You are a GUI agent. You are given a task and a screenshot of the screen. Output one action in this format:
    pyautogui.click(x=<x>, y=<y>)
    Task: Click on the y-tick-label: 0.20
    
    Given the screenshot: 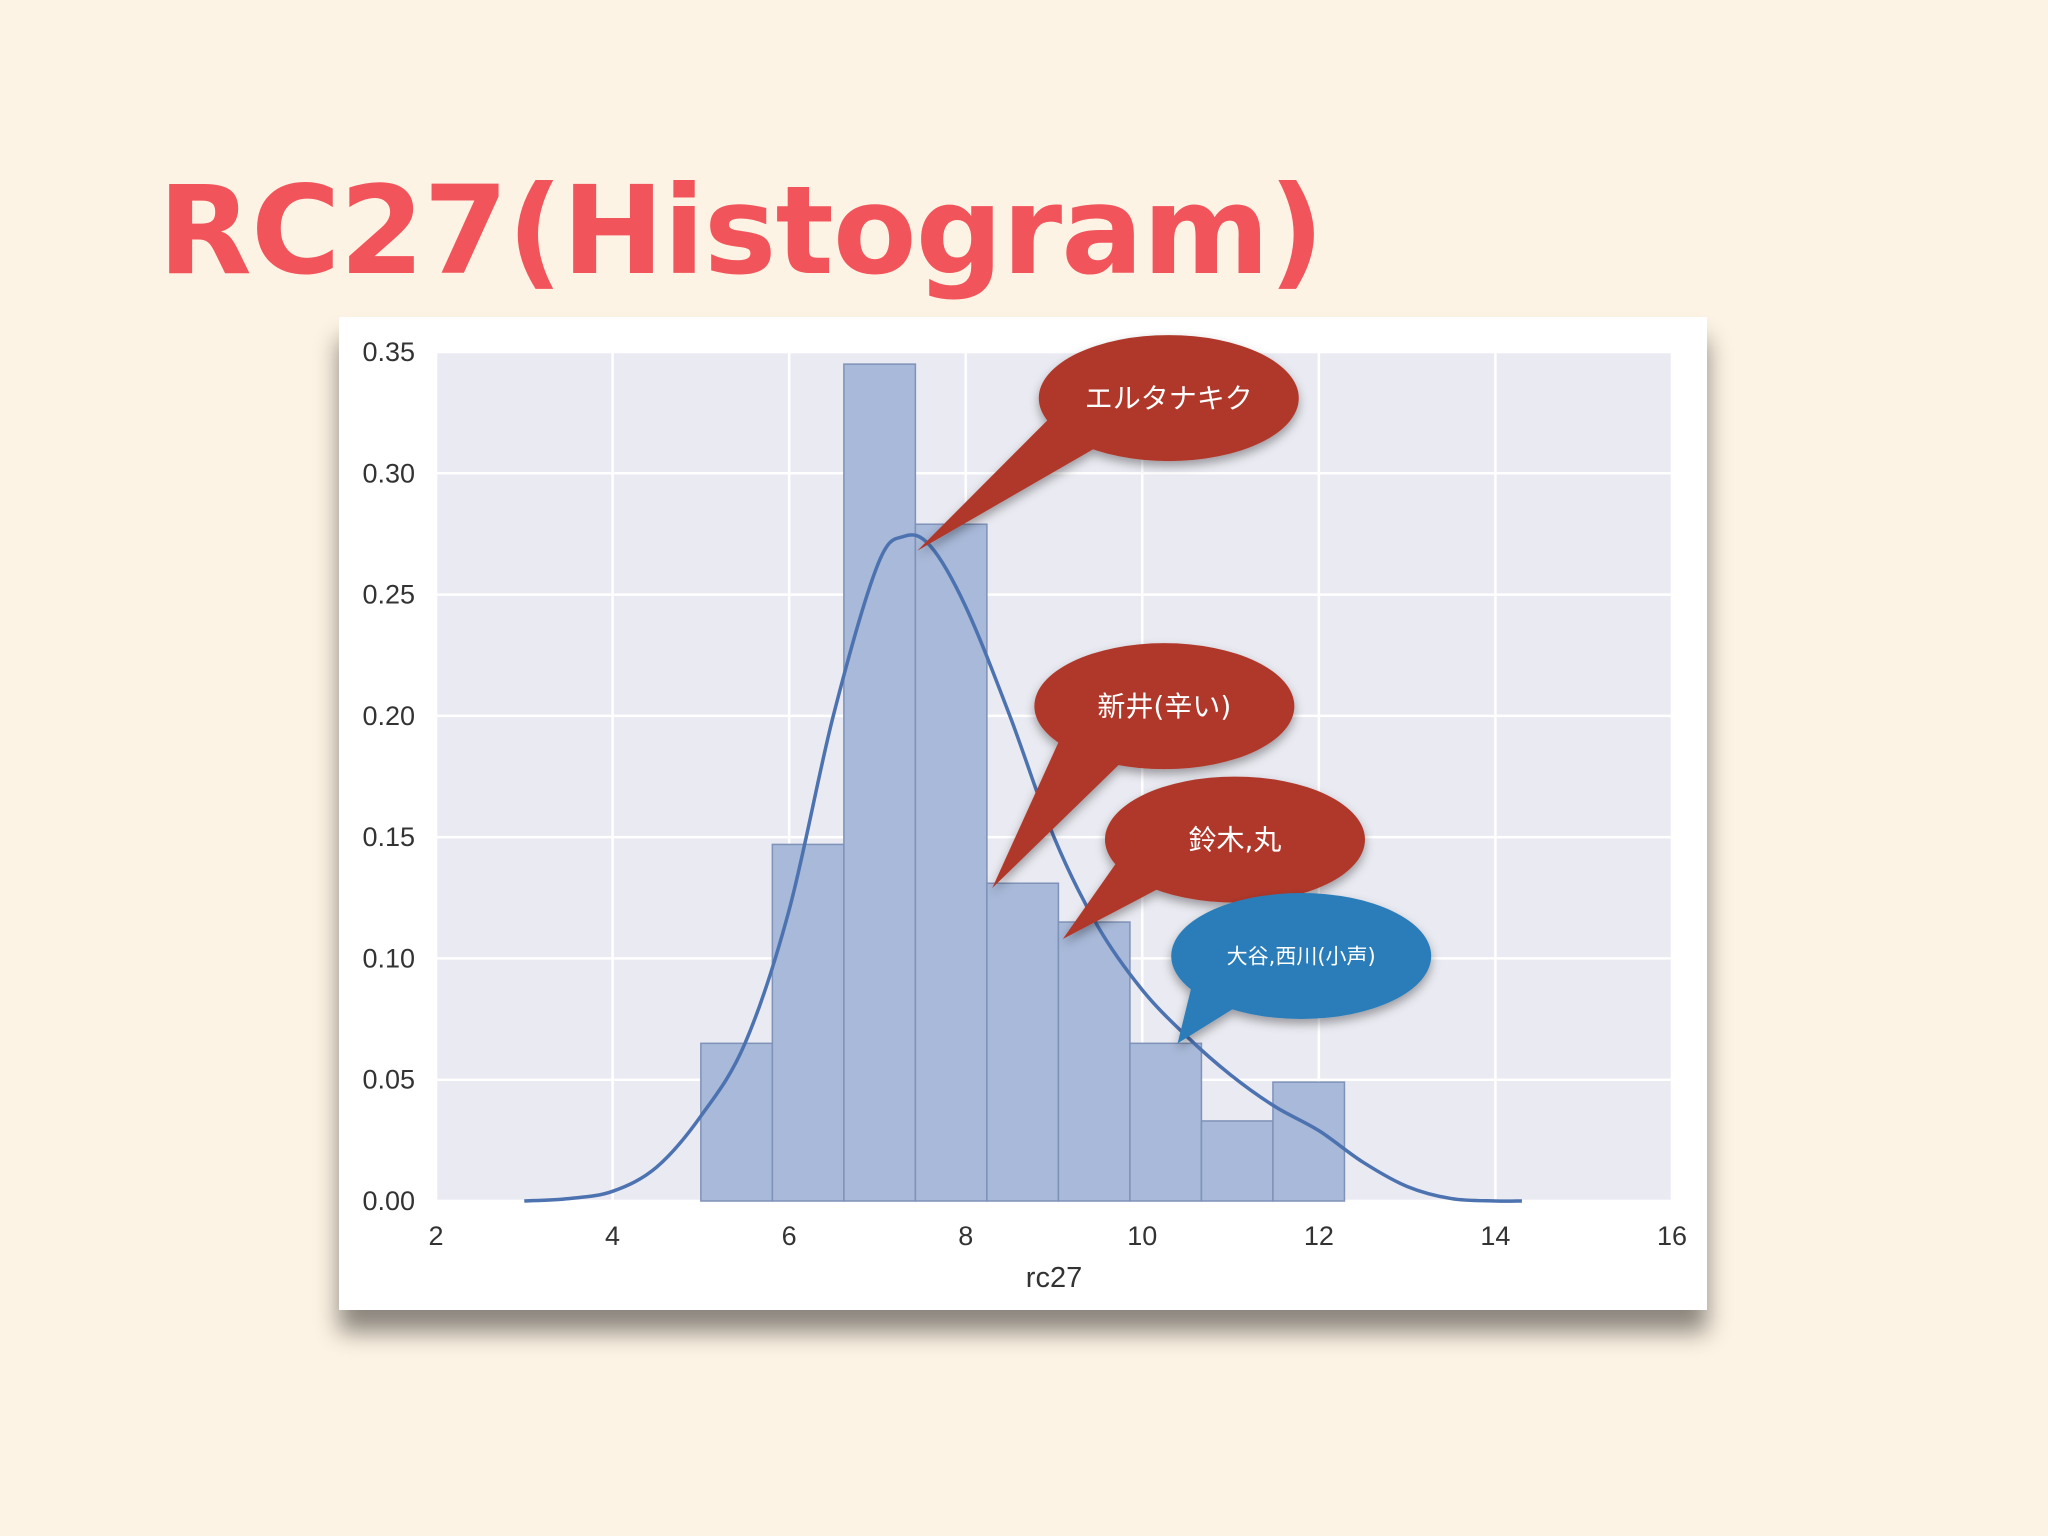 What is the action you would take?
    pyautogui.click(x=388, y=716)
    